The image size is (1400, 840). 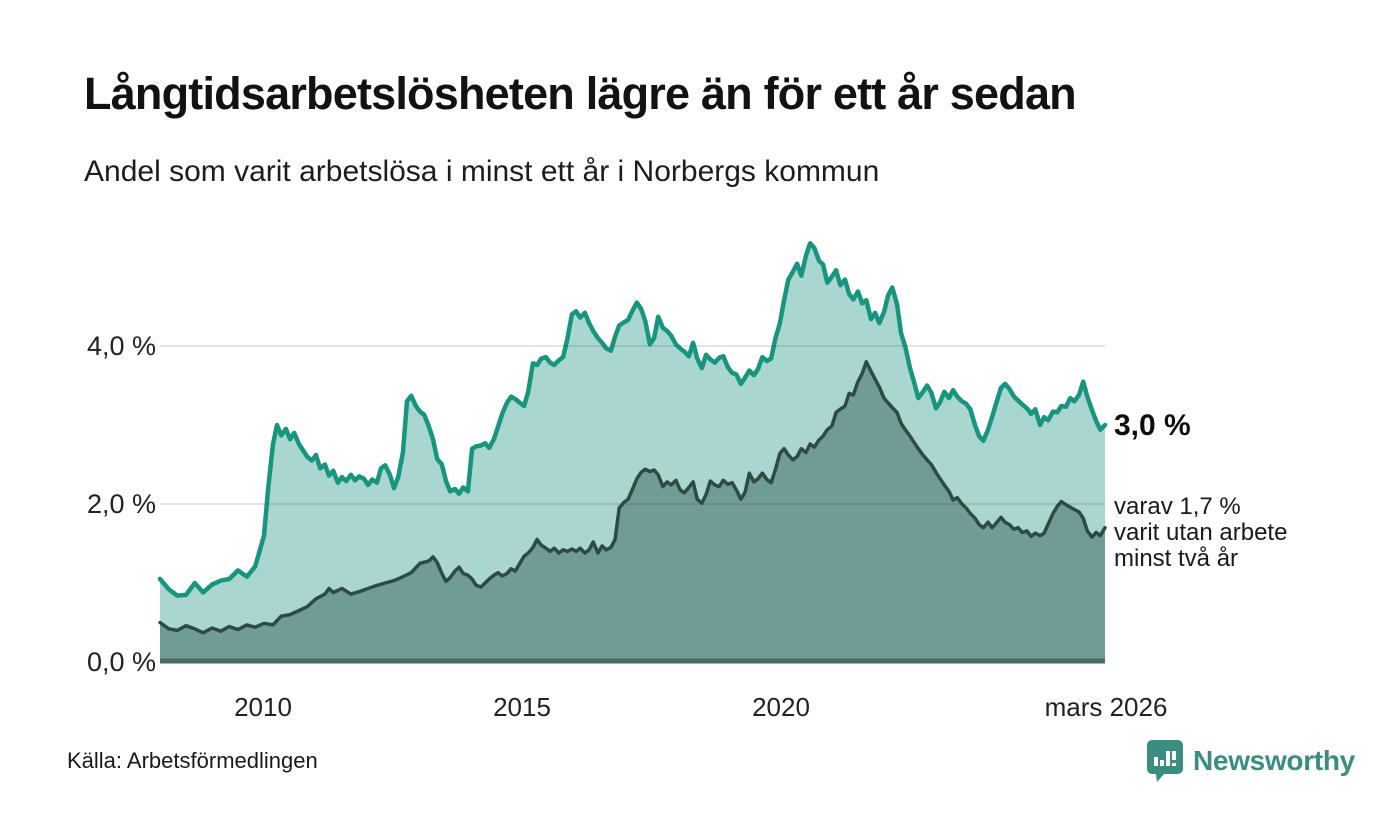 What do you see at coordinates (263, 707) in the screenshot?
I see `x-tick-2010: 2010` at bounding box center [263, 707].